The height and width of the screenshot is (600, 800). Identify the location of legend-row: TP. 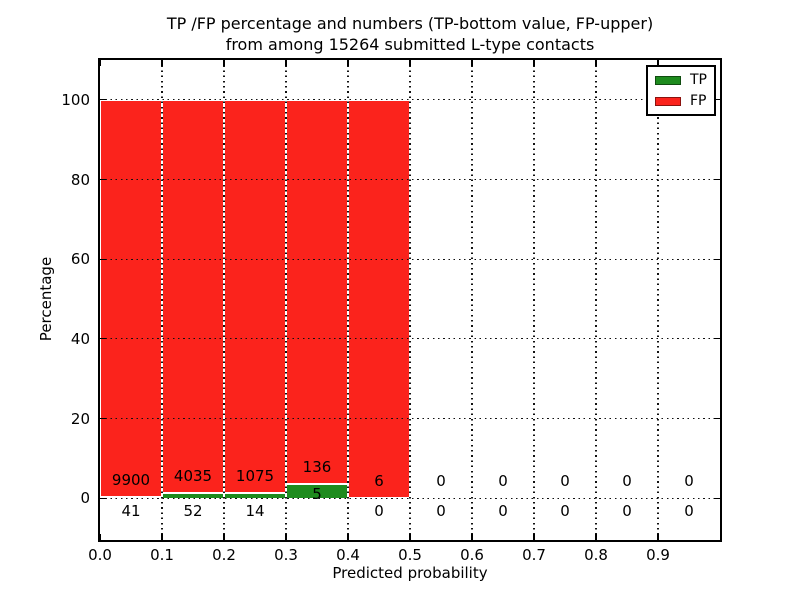
(681, 80).